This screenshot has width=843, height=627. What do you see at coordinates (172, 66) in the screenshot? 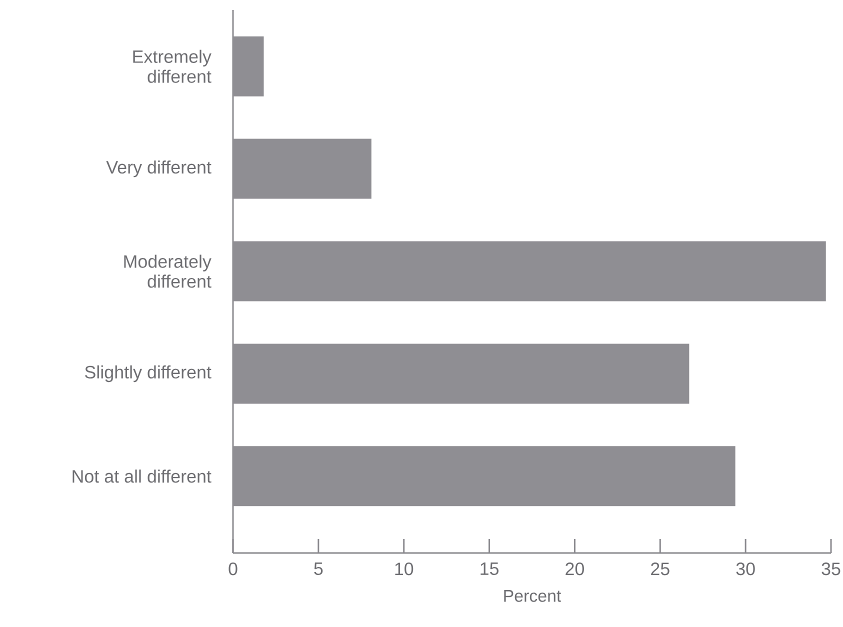
I see `y-tick-label: Extremely different` at bounding box center [172, 66].